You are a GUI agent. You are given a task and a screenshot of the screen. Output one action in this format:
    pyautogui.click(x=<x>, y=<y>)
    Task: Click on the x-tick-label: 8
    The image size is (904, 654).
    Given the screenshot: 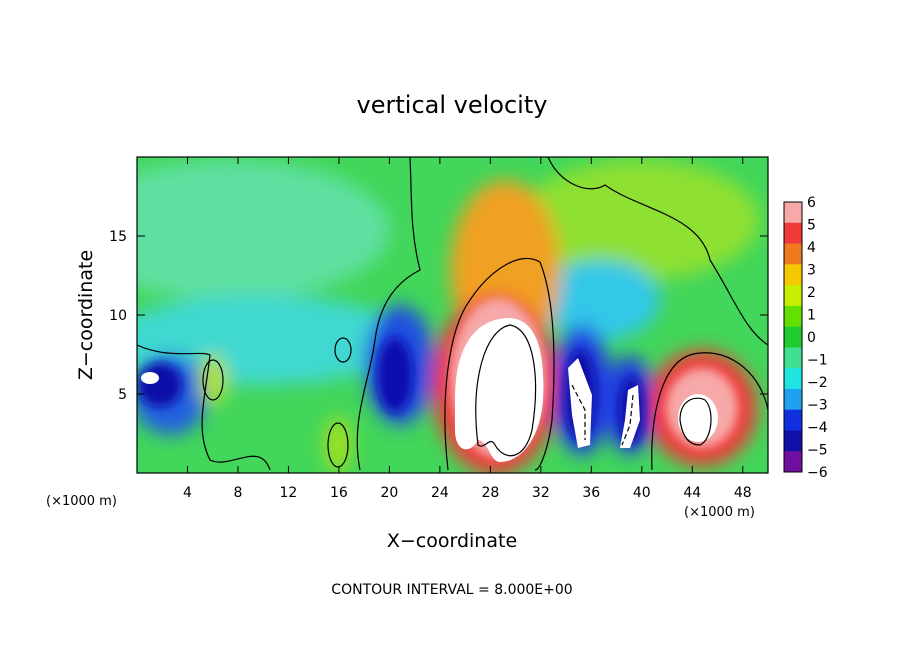 What is the action you would take?
    pyautogui.click(x=237, y=493)
    